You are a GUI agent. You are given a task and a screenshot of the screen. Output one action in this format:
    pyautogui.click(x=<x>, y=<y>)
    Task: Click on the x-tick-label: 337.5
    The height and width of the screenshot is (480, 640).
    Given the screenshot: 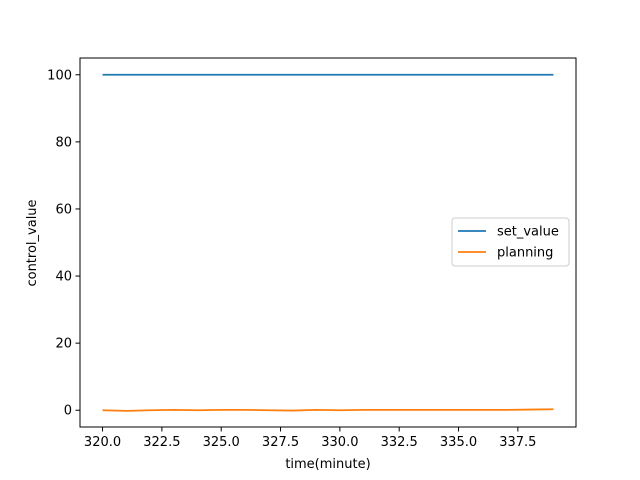 What is the action you would take?
    pyautogui.click(x=517, y=442)
    